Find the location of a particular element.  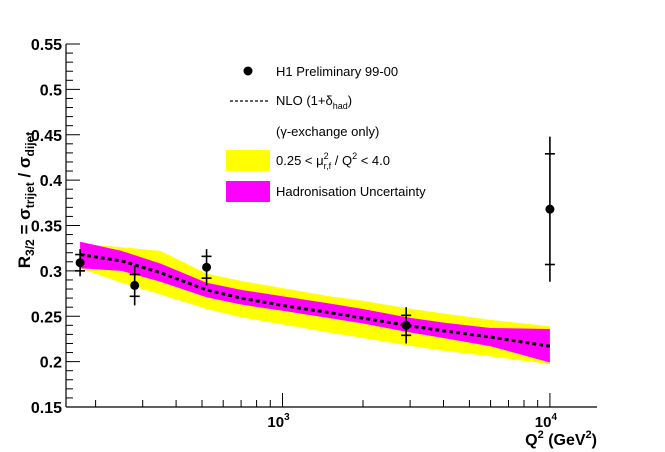

x-axis-label: Q2 (GeV2) is located at coordinates (561, 439).